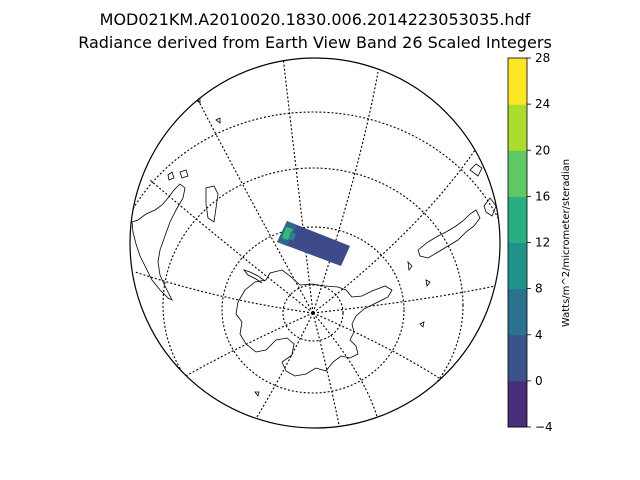  I want to click on latitude-circle-70S, so click(313, 310).